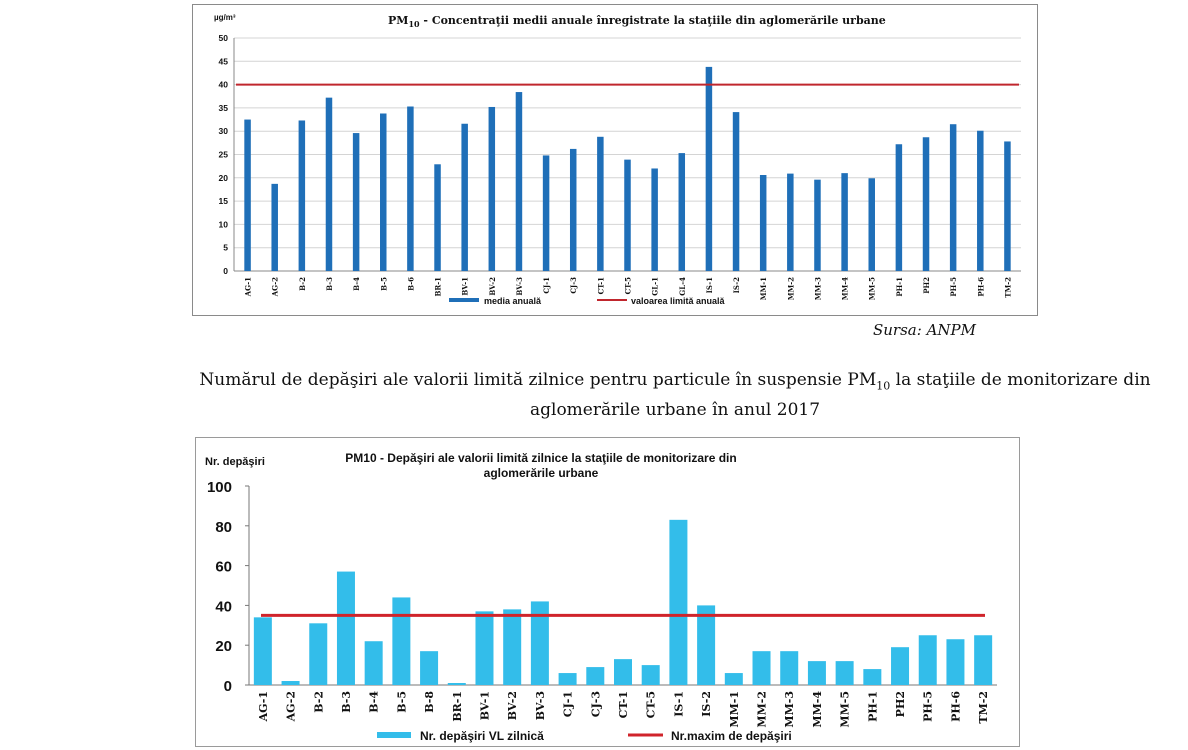 The width and height of the screenshot is (1188, 750). What do you see at coordinates (628, 286) in the screenshot?
I see `x-tick-label: CT-5` at bounding box center [628, 286].